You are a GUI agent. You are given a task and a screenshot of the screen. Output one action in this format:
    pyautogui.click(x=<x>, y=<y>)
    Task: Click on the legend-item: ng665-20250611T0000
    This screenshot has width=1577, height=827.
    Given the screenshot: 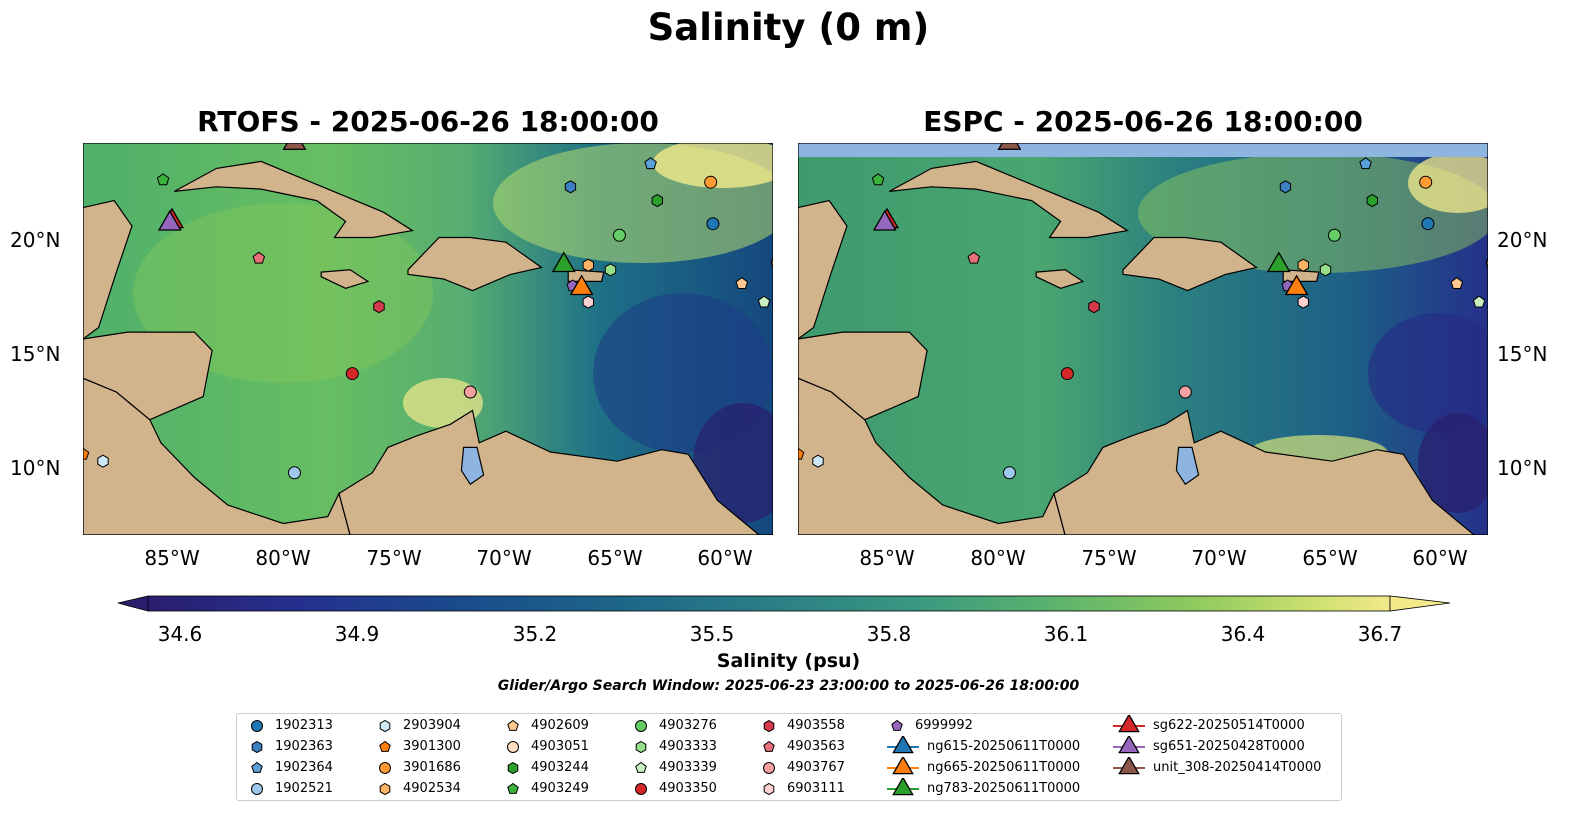 What is the action you would take?
    pyautogui.click(x=983, y=767)
    